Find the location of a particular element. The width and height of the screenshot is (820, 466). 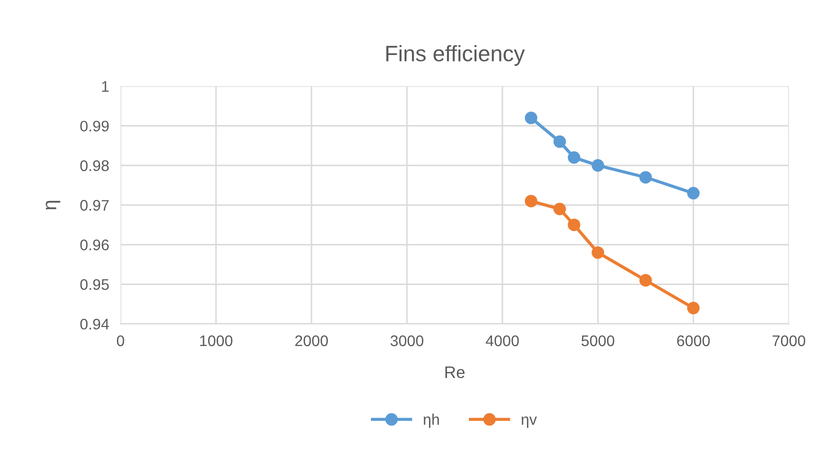

x-tick-label: 4000 is located at coordinates (502, 340).